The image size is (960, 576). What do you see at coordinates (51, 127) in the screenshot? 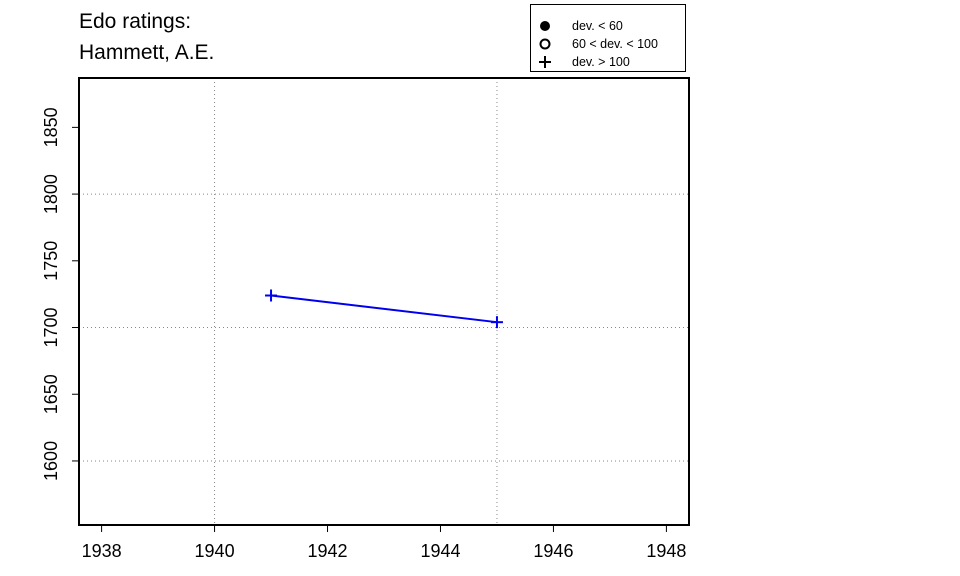
I see `y-tick-label: 1850` at bounding box center [51, 127].